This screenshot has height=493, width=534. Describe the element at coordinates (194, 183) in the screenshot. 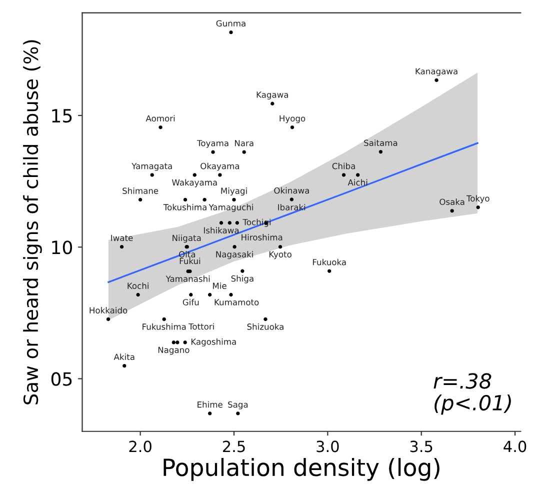

I see `annotation: Wakayama` at that location.